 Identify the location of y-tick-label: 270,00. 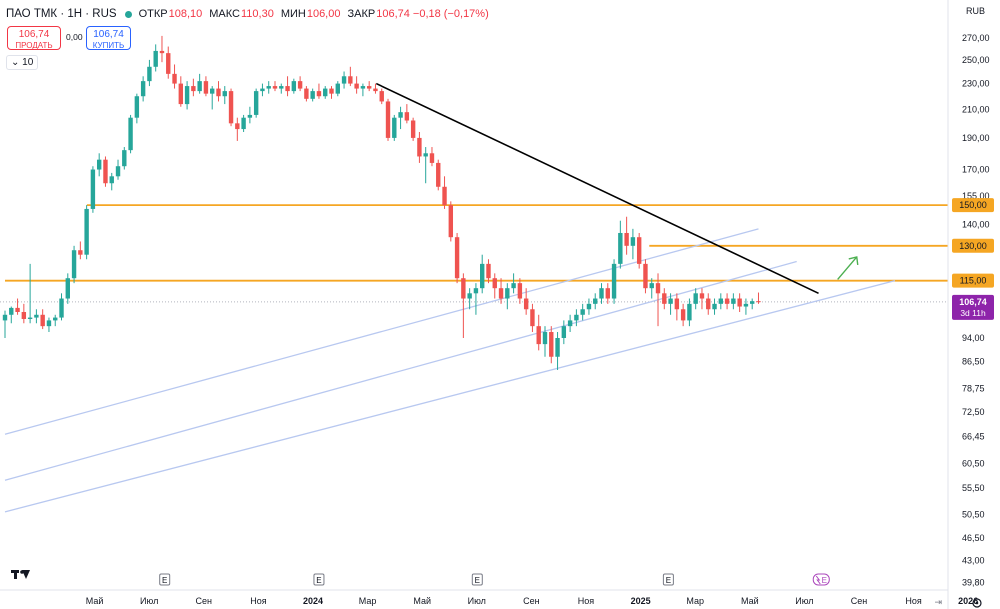
(976, 38).